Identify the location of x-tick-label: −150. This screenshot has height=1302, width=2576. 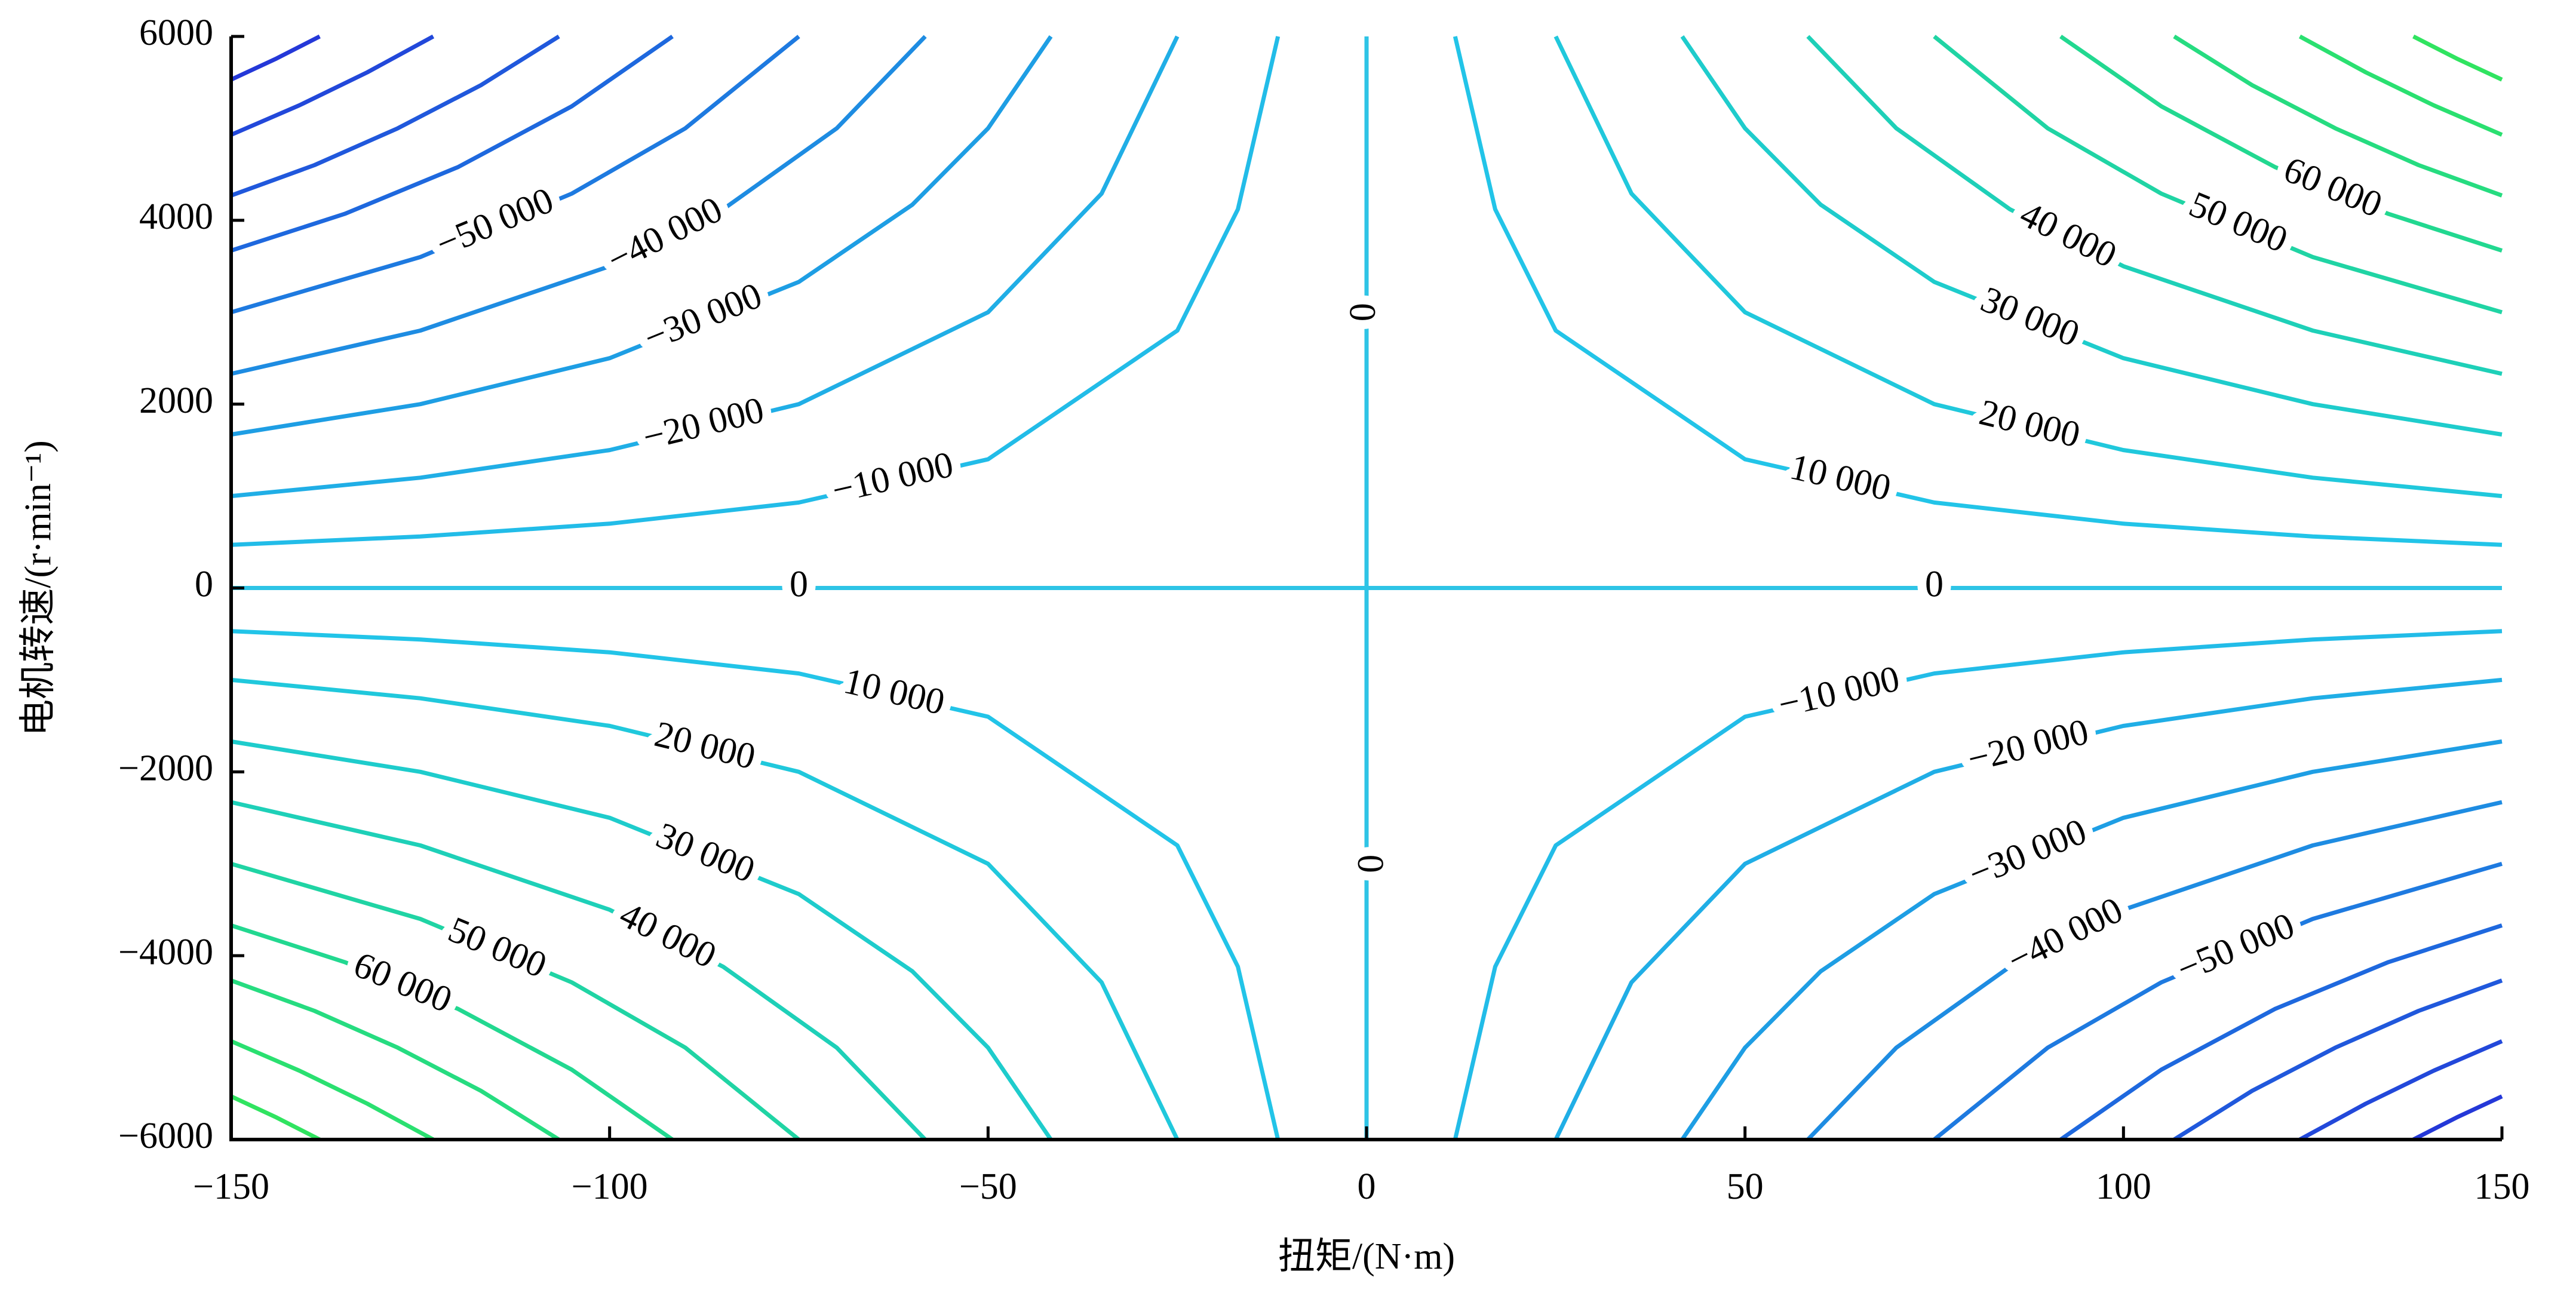
(231, 1186).